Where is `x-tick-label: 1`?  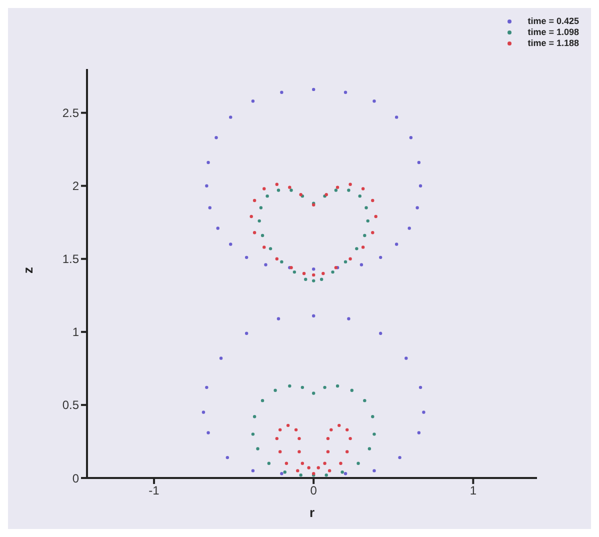 x-tick-label: 1 is located at coordinates (473, 491).